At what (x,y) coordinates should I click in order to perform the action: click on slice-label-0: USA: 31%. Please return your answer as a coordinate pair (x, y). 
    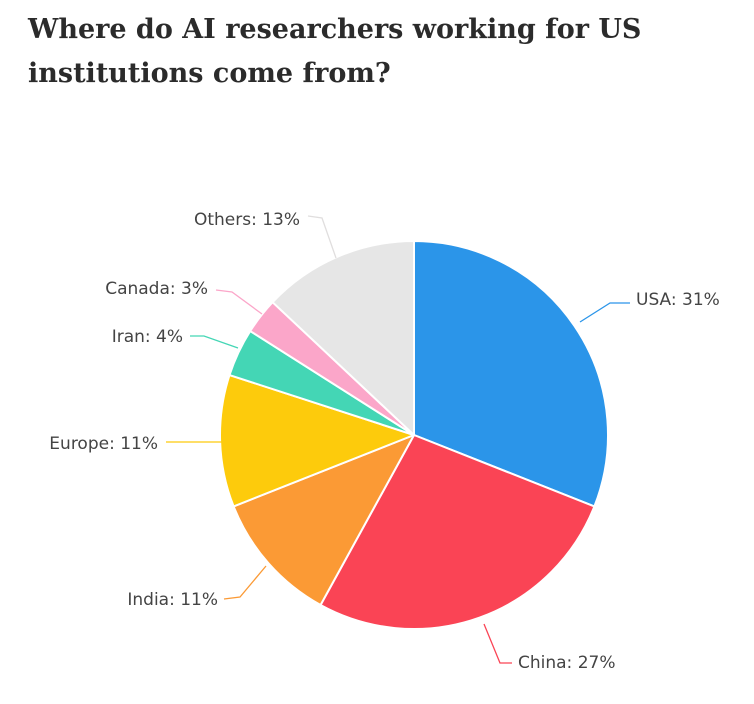
    Looking at the image, I should click on (678, 300).